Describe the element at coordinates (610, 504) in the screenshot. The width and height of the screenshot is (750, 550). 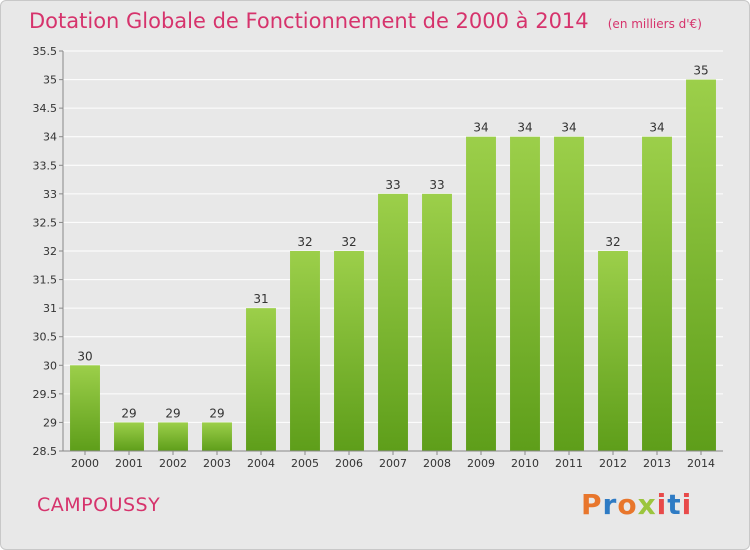
I see `logo-letter: r` at that location.